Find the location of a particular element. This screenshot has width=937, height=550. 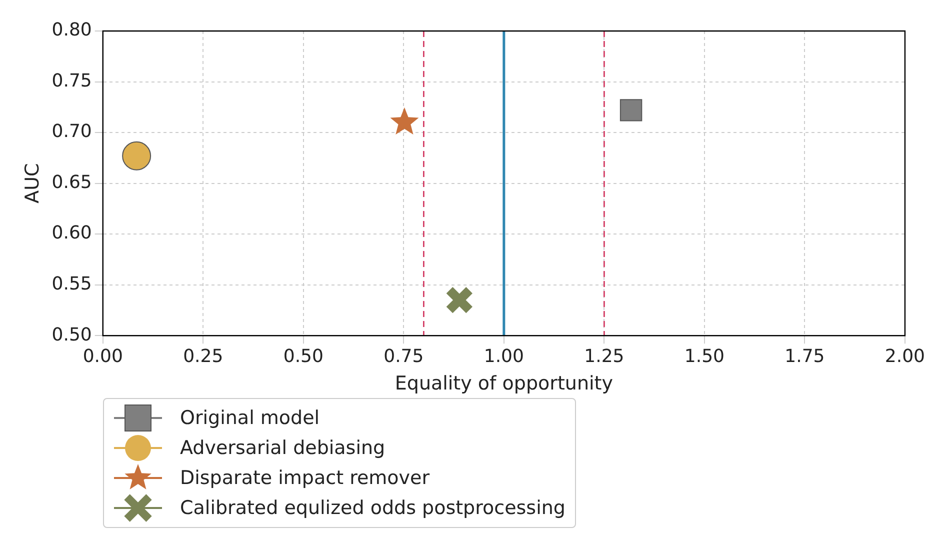

x-tick-label: 0.00 is located at coordinates (102, 357).